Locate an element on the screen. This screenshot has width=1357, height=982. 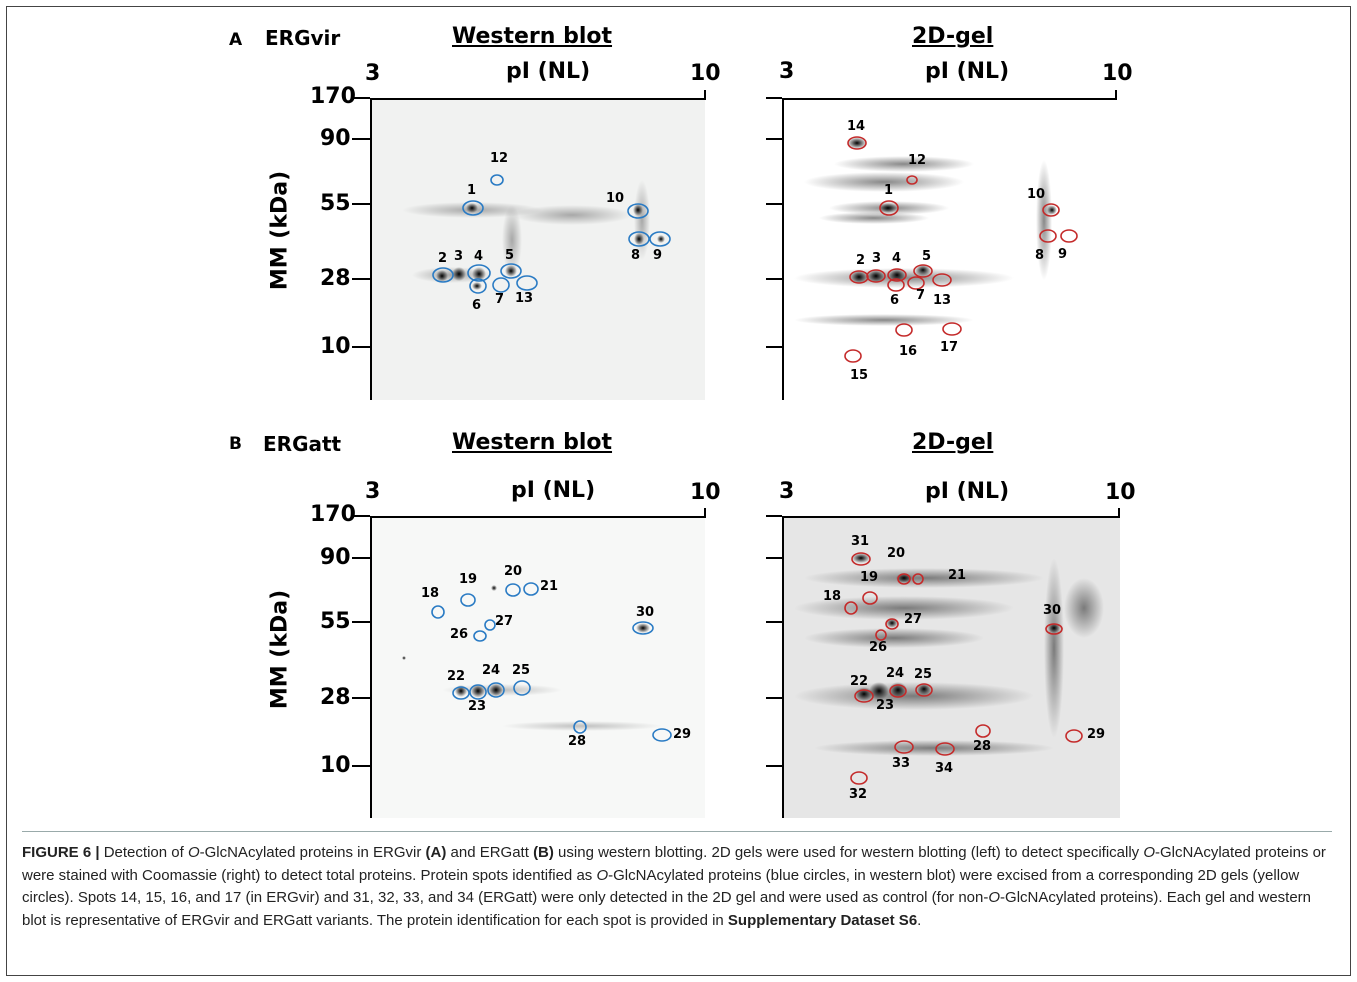
panel-a-gel-image is located at coordinates (936, 249).